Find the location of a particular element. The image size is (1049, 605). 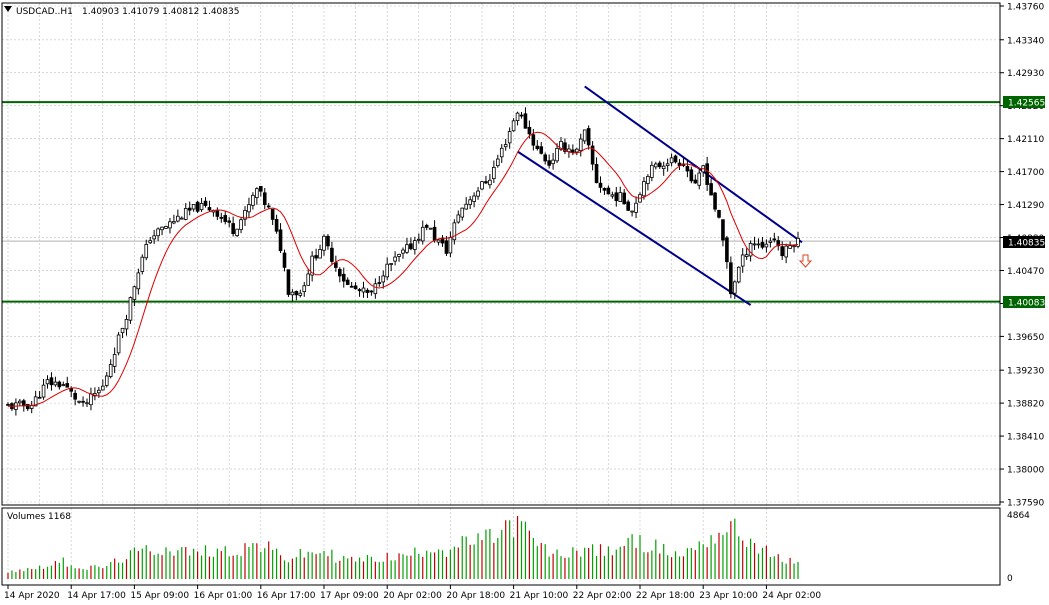

time-tick-label: 14 Apr 2020 is located at coordinates (32, 596).